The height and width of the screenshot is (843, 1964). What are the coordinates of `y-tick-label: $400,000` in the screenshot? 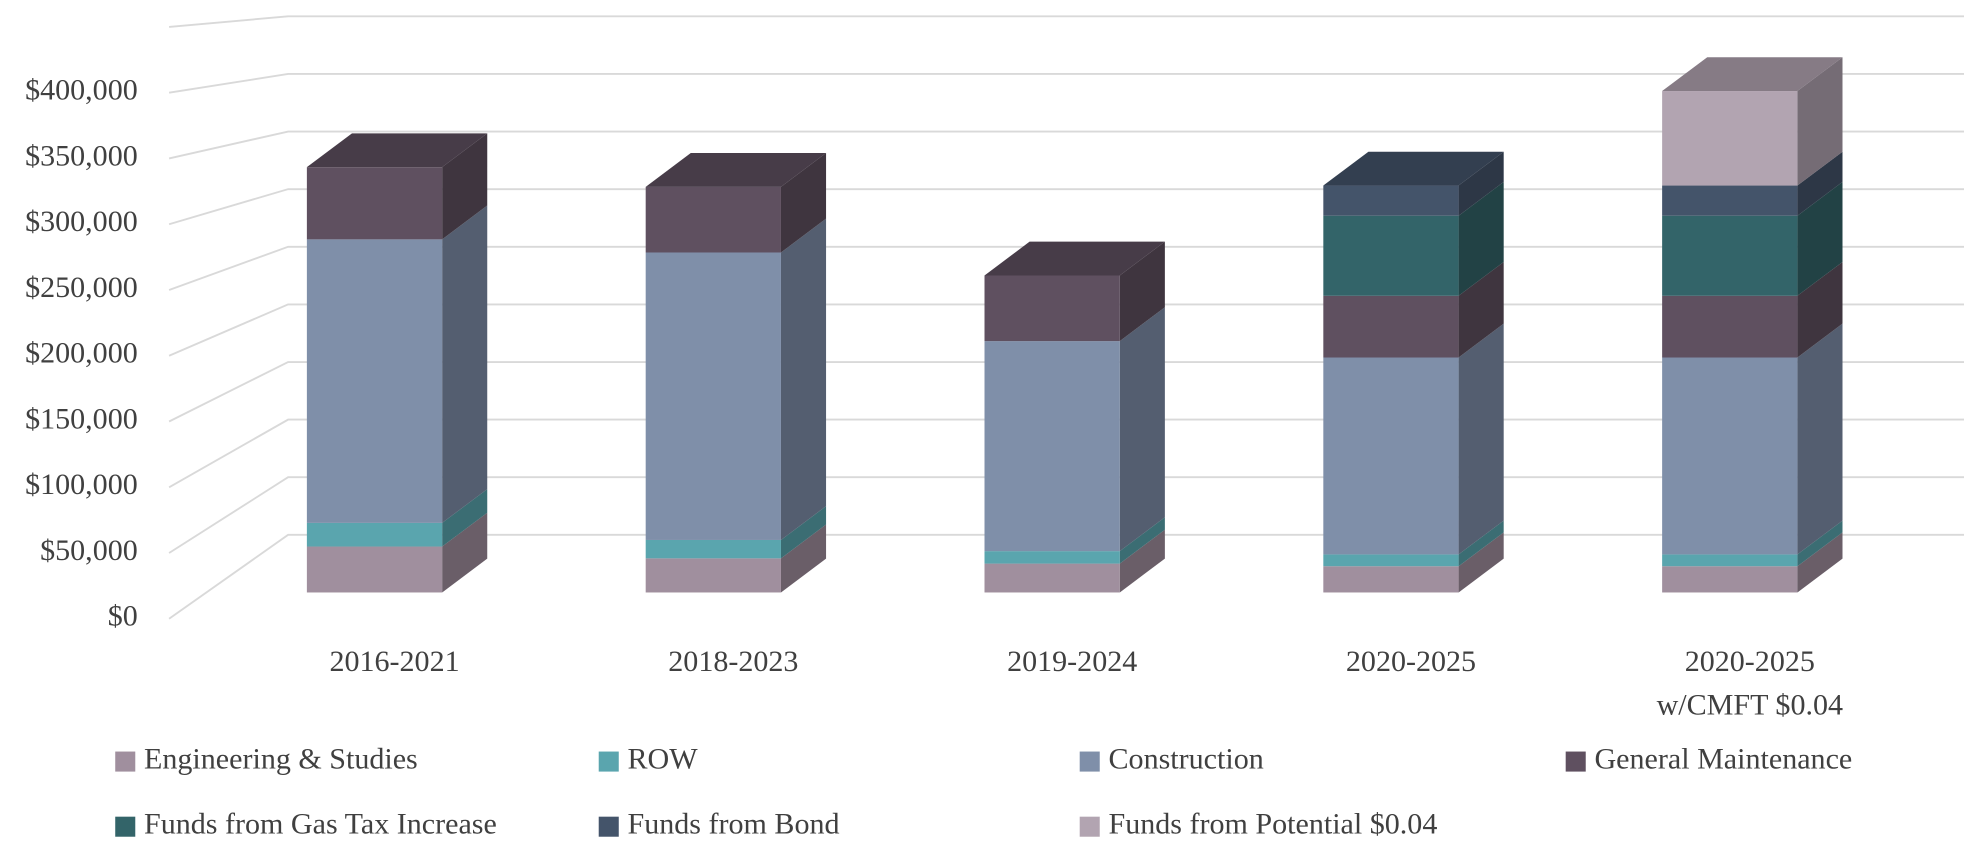 It's located at (81, 90).